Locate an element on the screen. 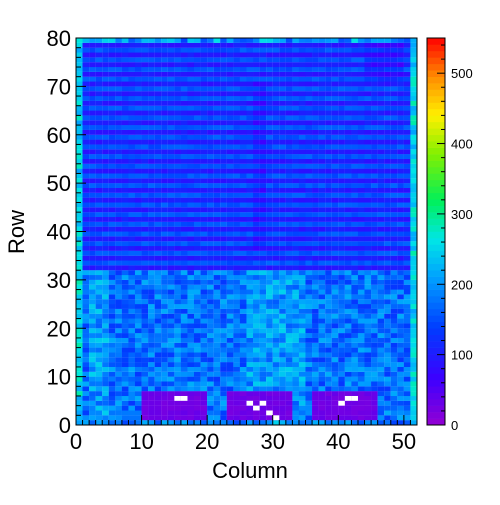 This screenshot has width=500, height=505. empty-cell is located at coordinates (177, 398).